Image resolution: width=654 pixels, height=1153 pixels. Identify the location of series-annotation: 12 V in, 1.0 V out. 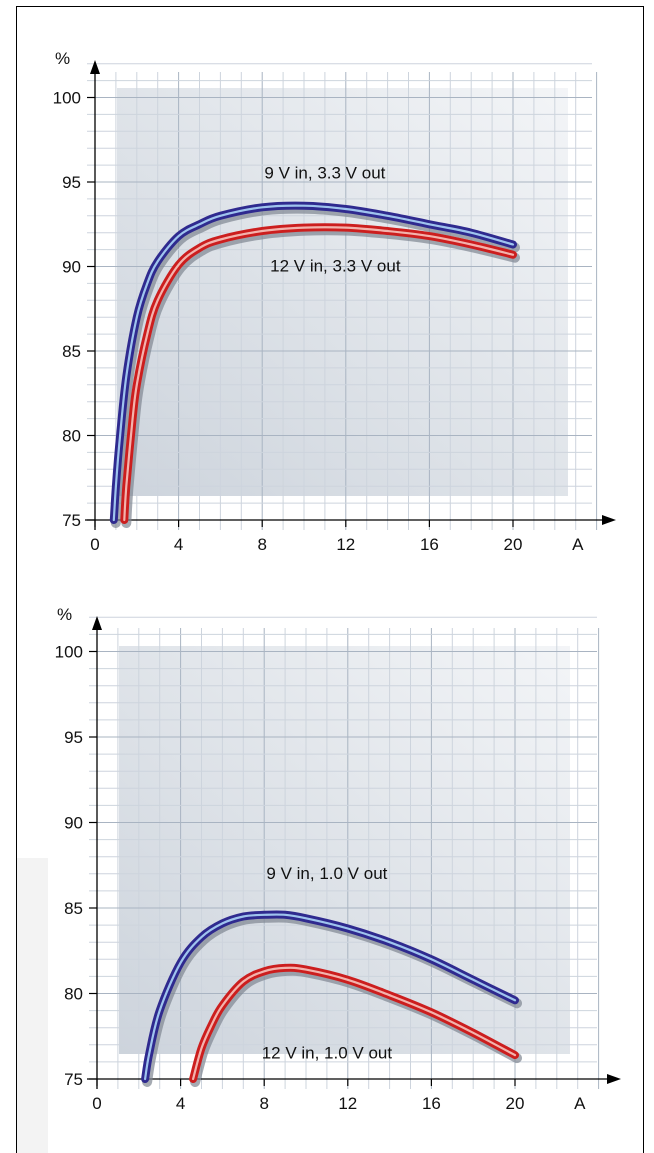
(327, 1052).